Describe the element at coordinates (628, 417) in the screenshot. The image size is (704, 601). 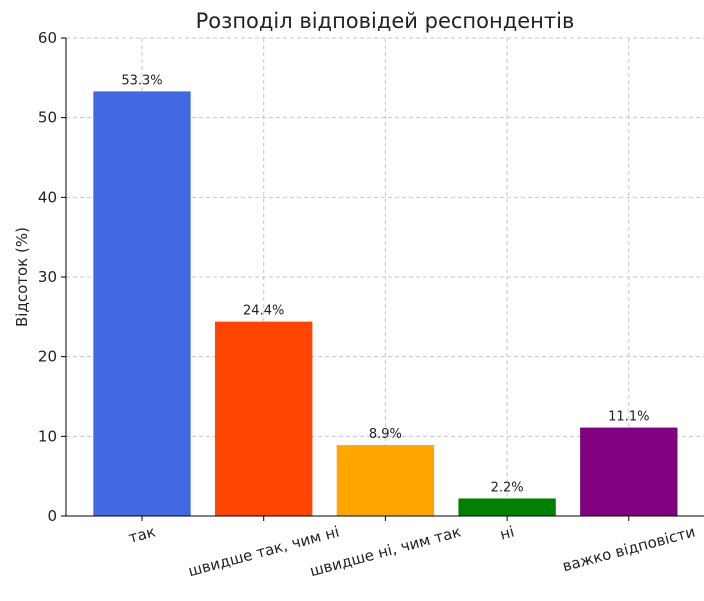
I see `value-label: 11.1%` at that location.